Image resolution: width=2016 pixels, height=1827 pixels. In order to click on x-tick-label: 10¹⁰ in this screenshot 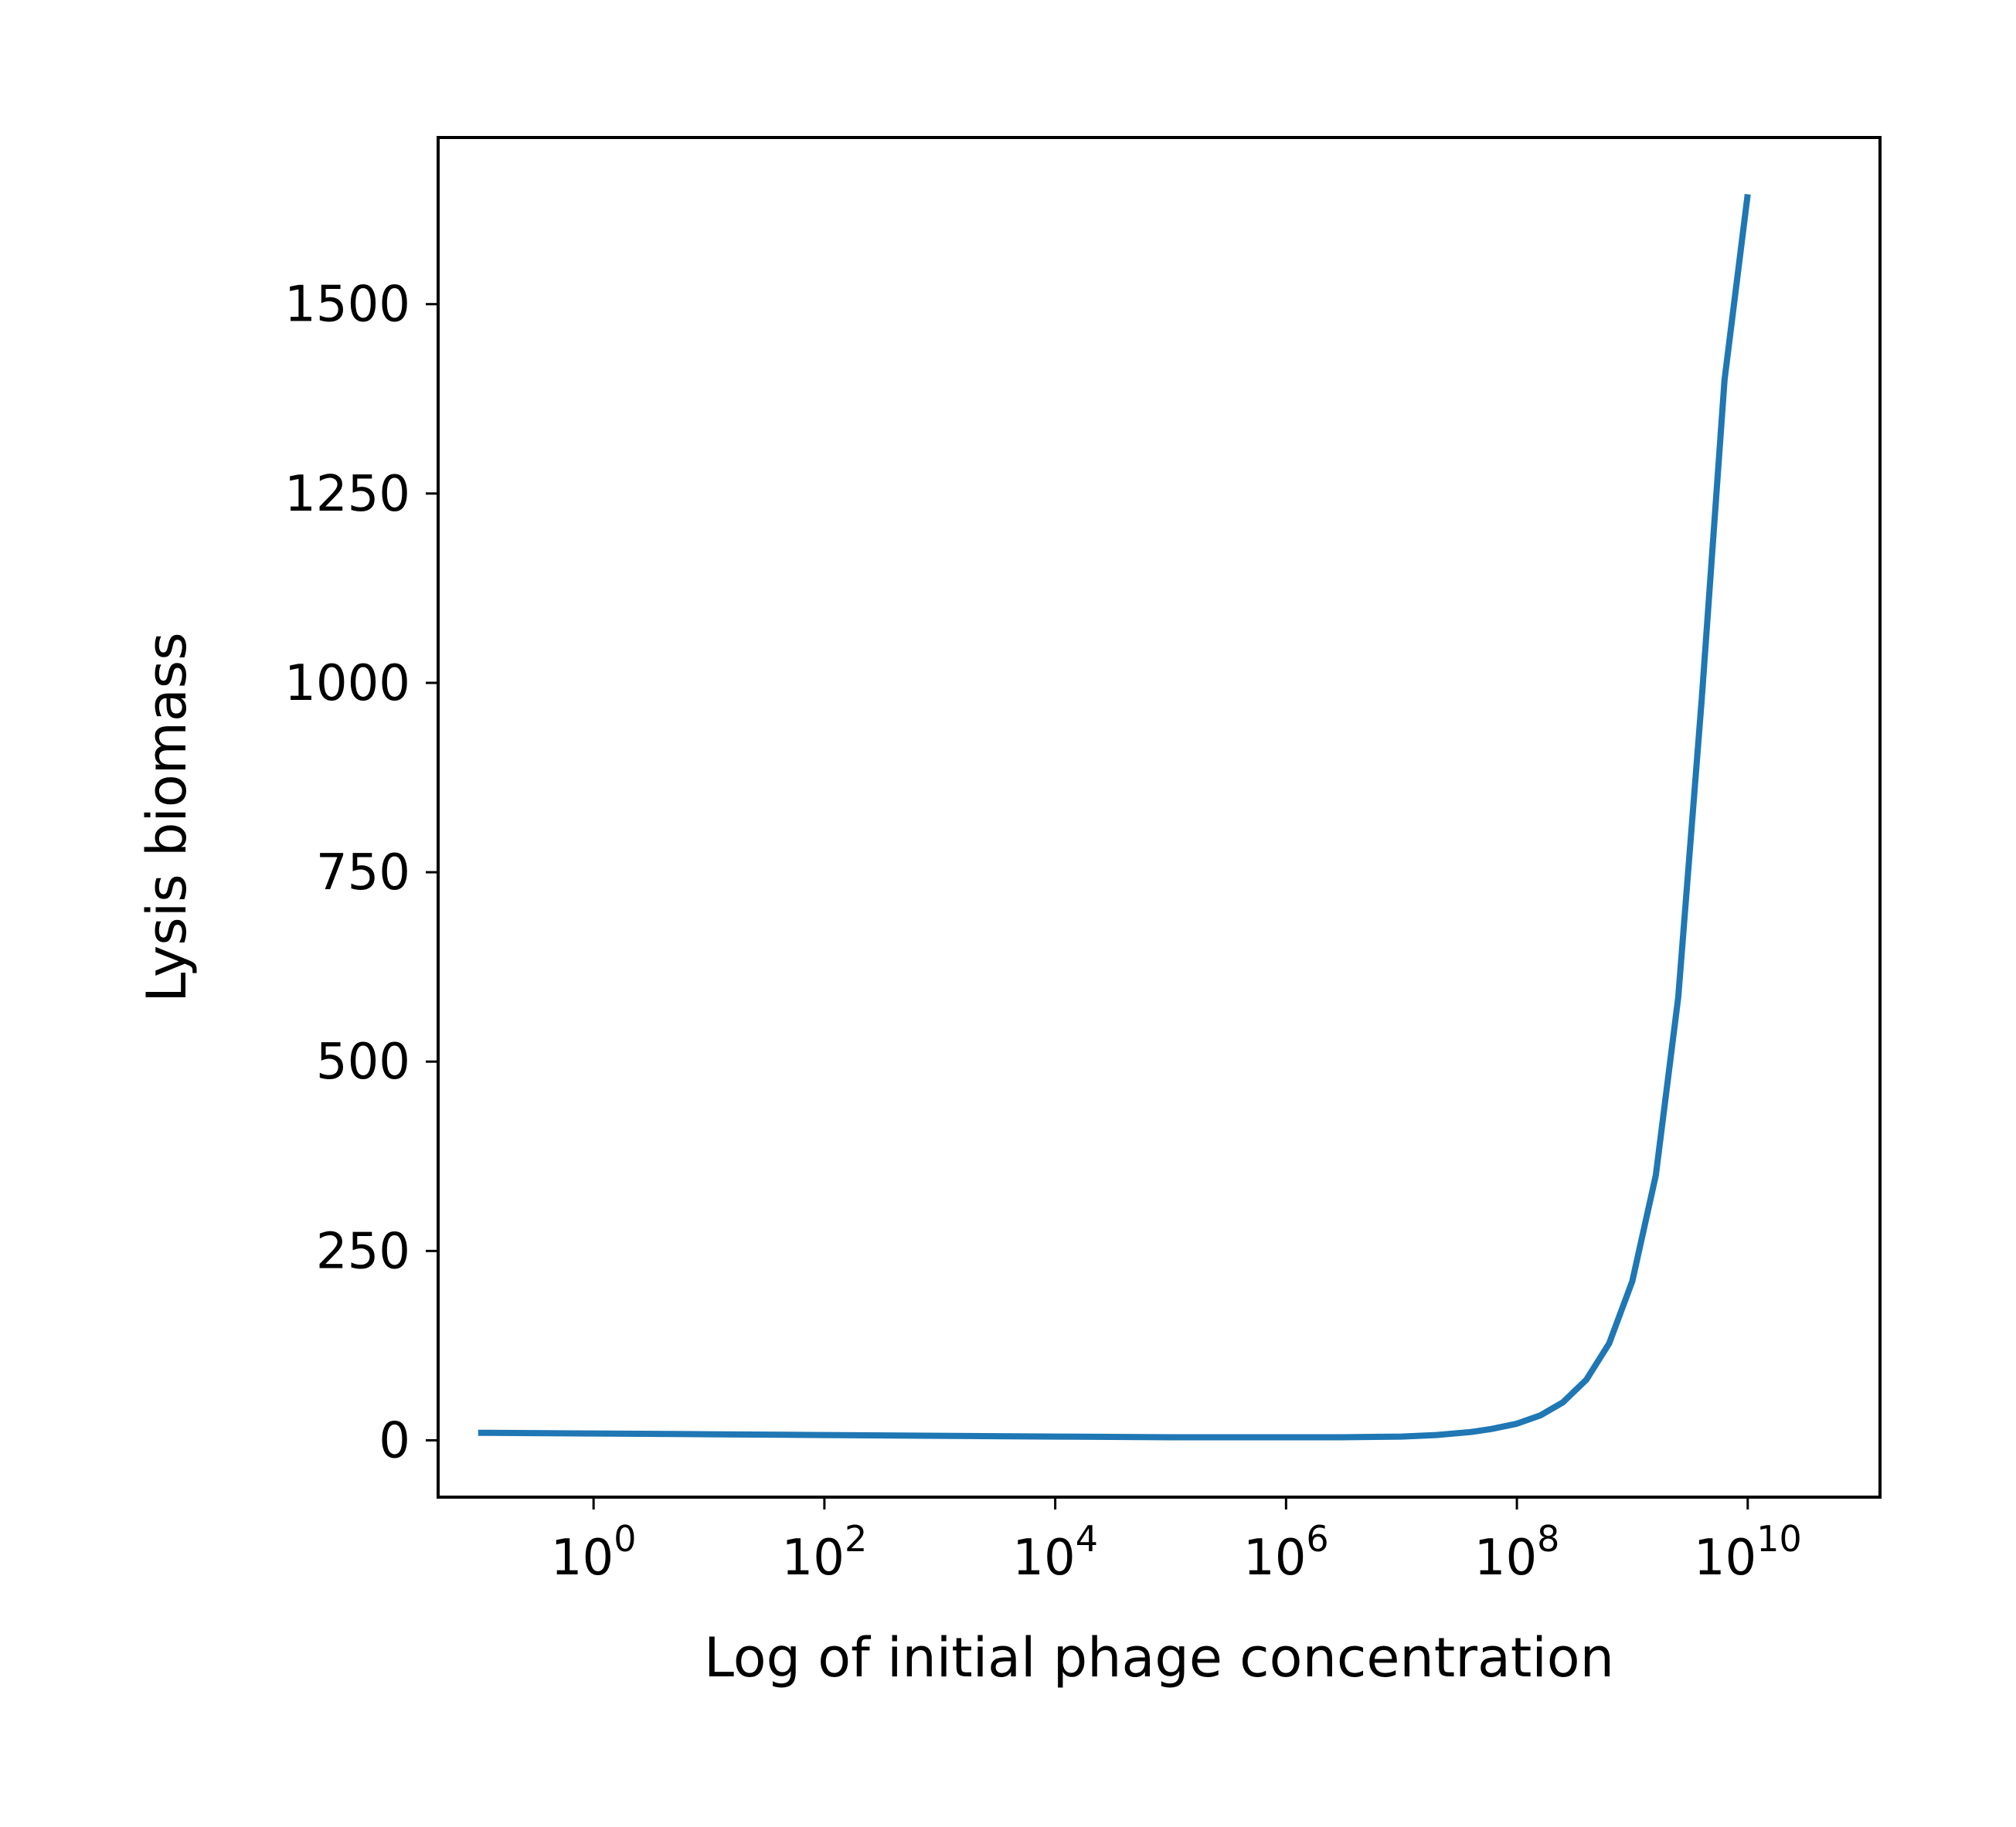, I will do `click(1748, 1552)`.